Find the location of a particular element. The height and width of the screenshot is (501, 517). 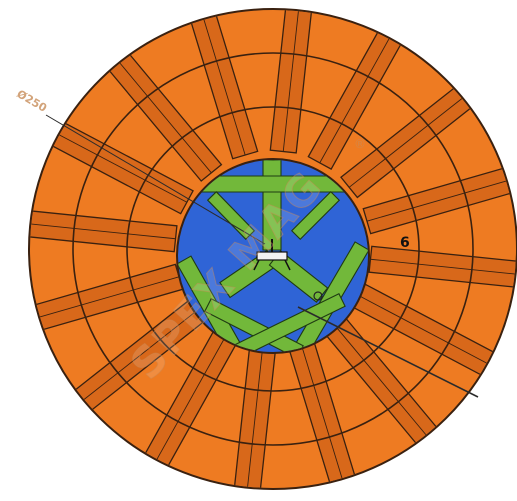

clamp-icon is located at coordinates (272, 255).